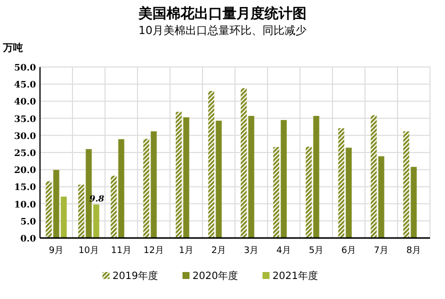 This screenshot has width=445, height=299. I want to click on x-tick-label: 7月, so click(381, 251).